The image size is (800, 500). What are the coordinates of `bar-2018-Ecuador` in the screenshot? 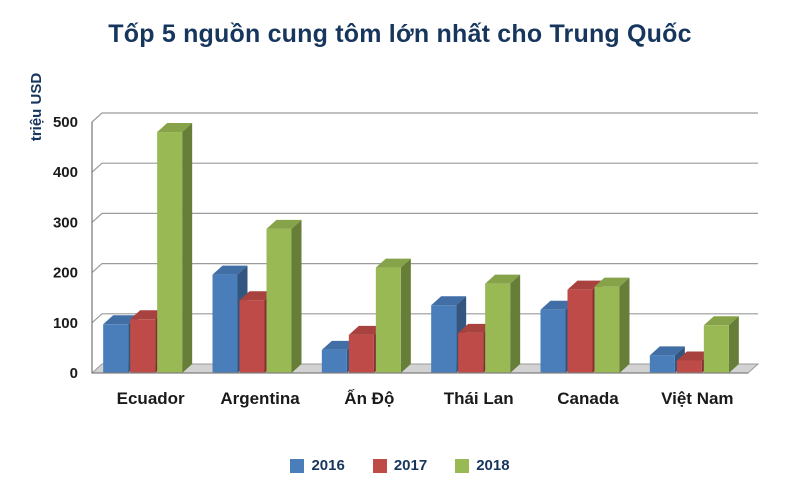 It's located at (175, 248).